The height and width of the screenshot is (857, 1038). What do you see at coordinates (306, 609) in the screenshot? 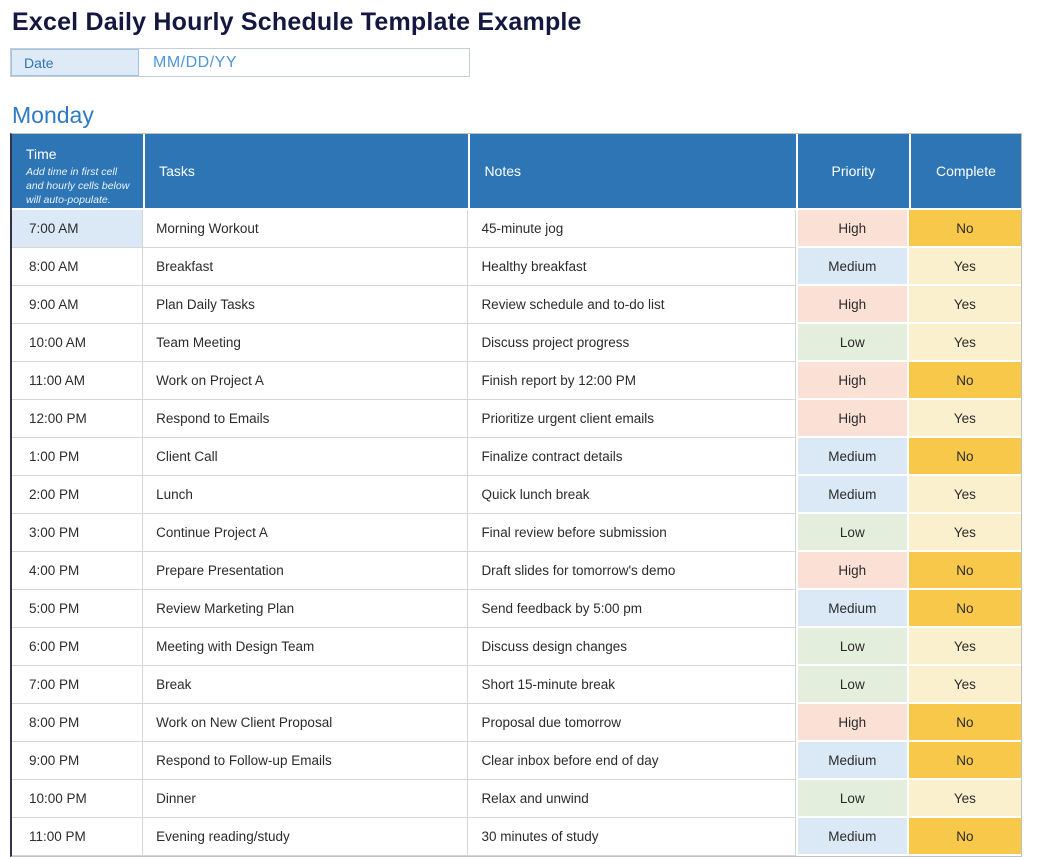
I see `task-cell: Review Marketing Plan` at bounding box center [306, 609].